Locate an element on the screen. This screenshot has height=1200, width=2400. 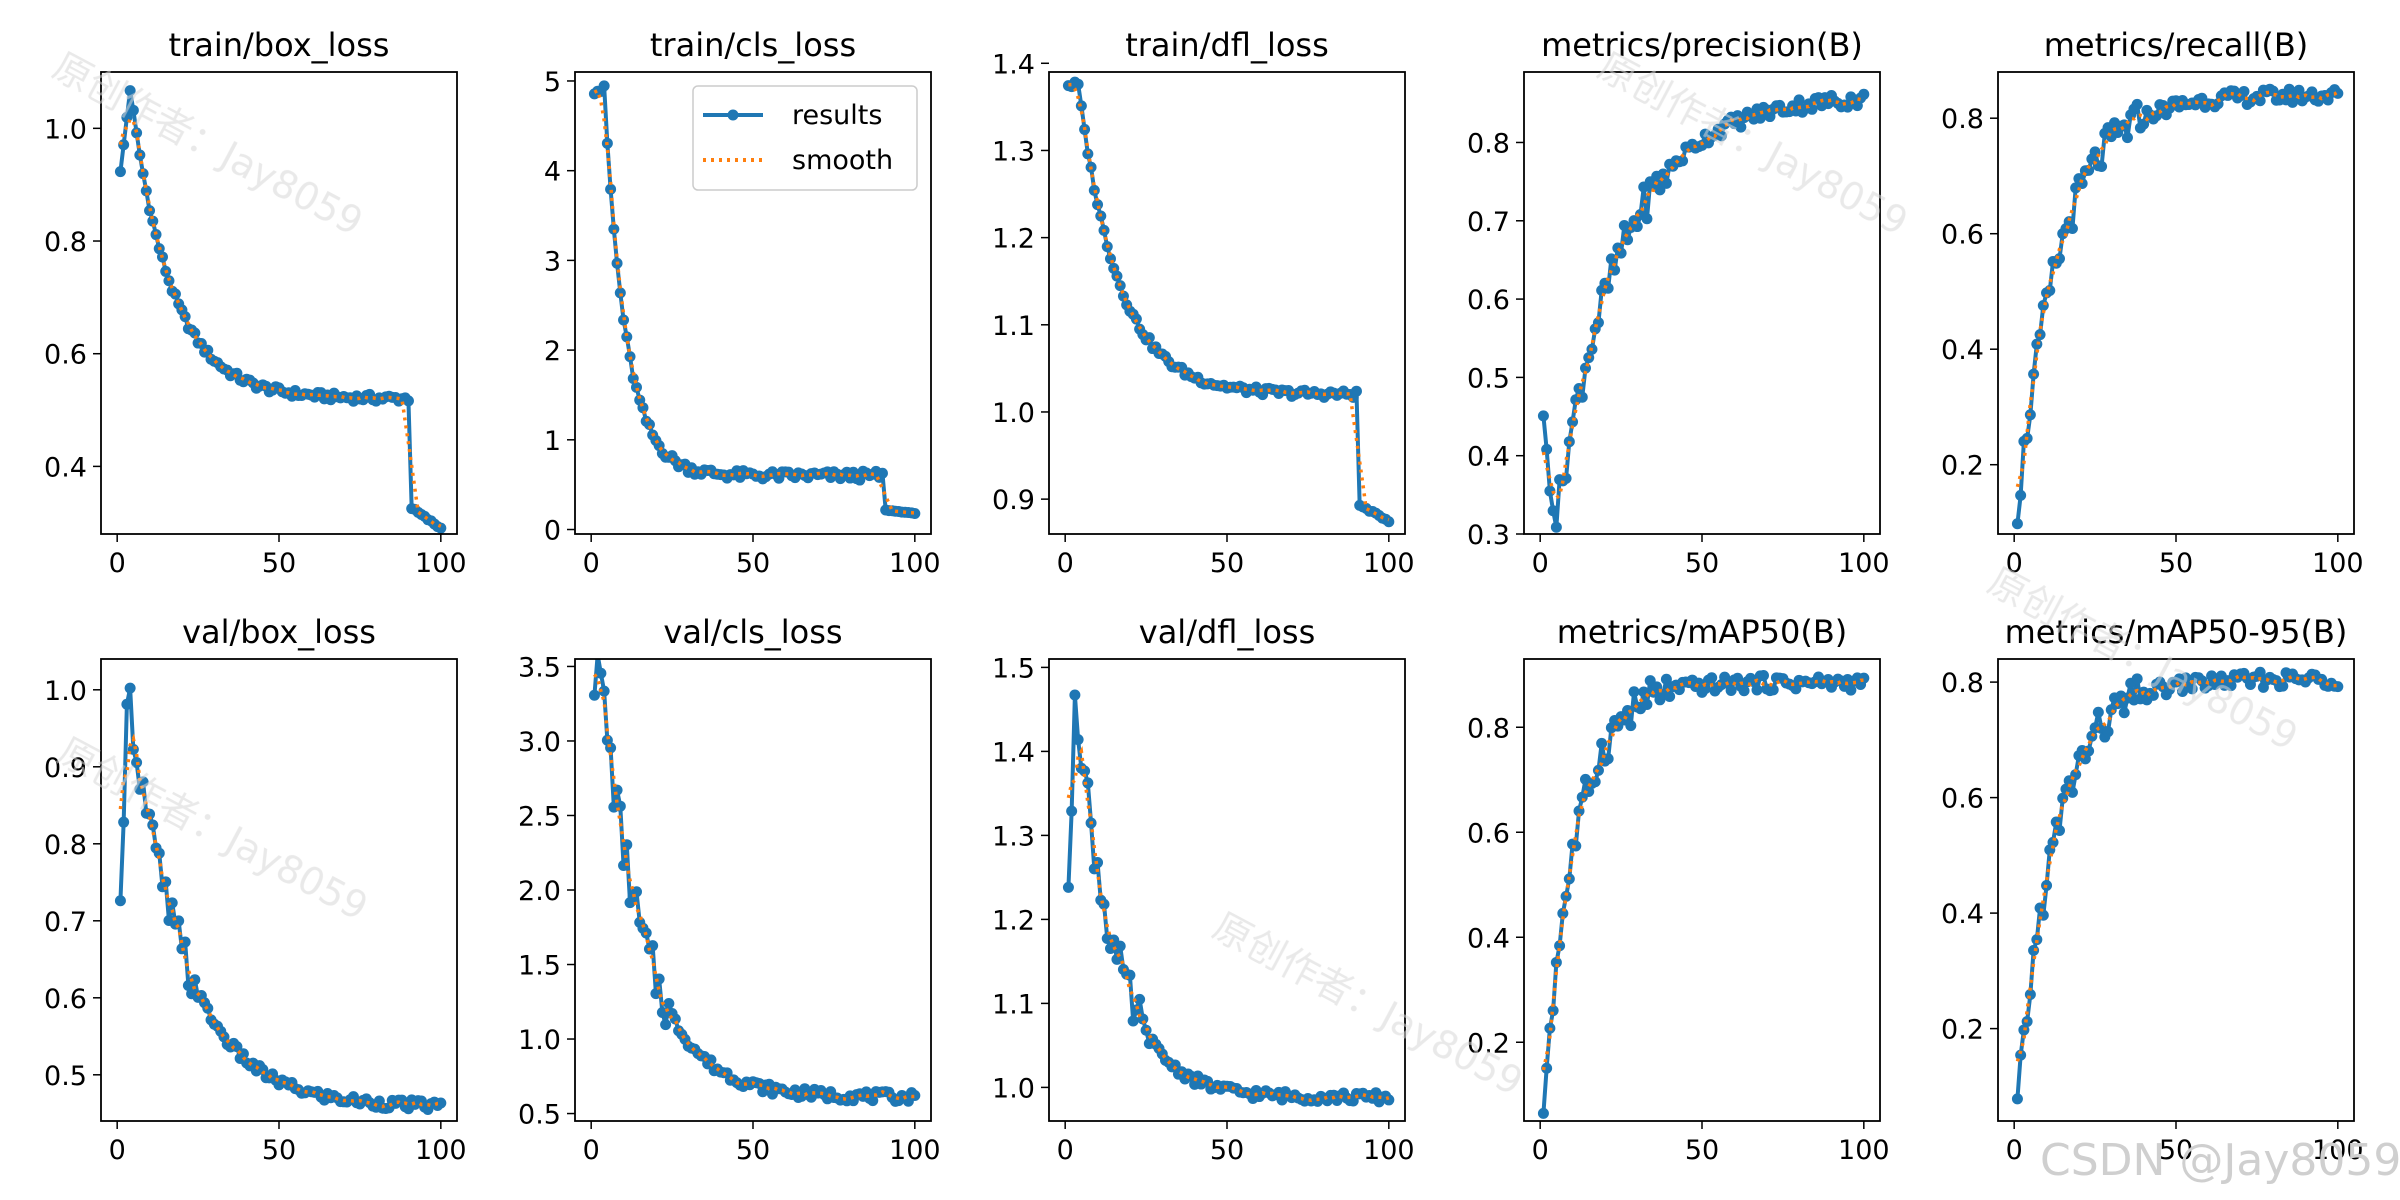
legend-smooth-label: smooth is located at coordinates (842, 160).